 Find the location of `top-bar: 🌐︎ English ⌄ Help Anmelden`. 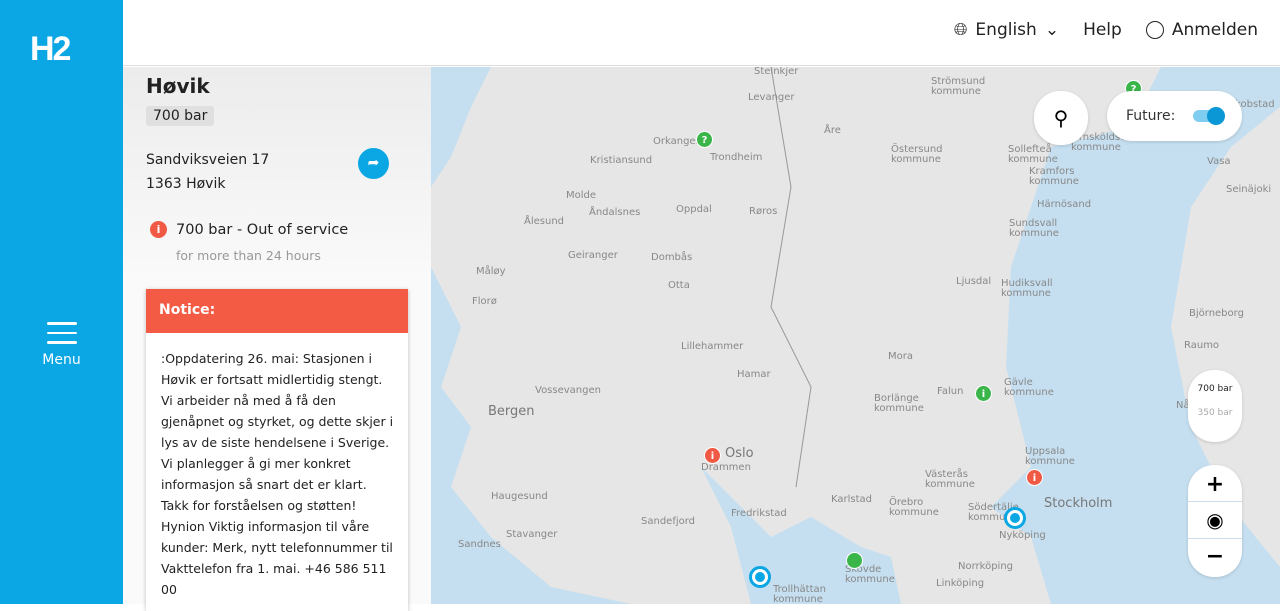

top-bar: 🌐︎ English ⌄ Help Anmelden is located at coordinates (701, 33).